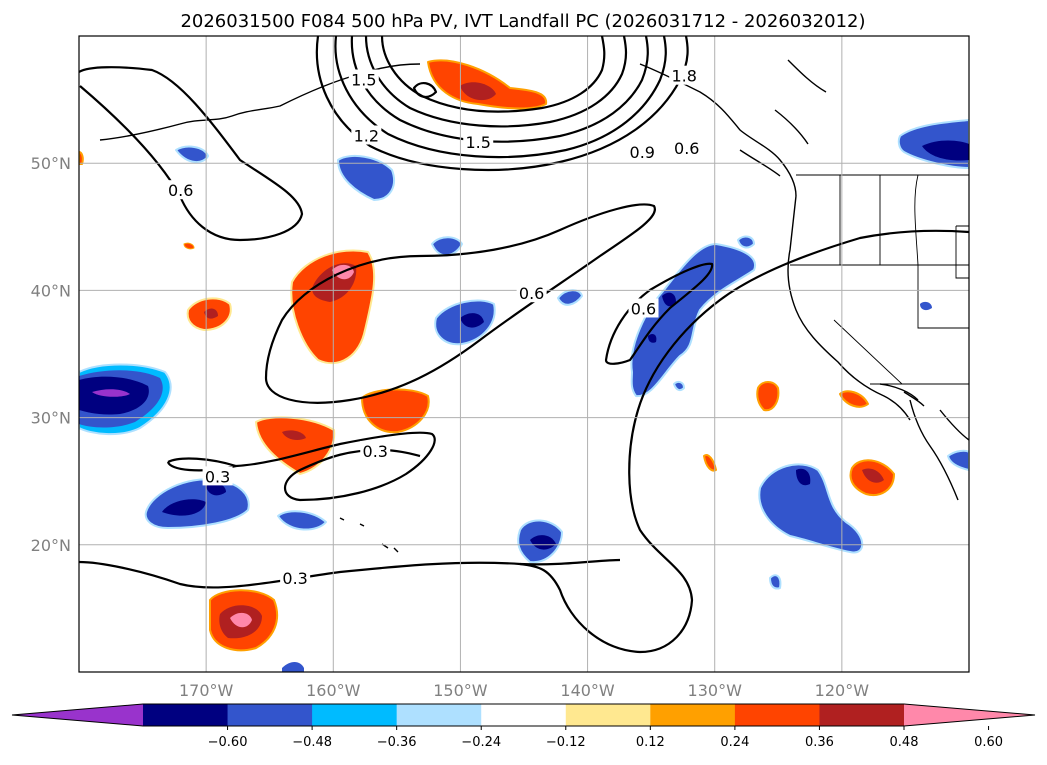 This screenshot has height=765, width=1047. What do you see at coordinates (51, 290) in the screenshot?
I see `lat-tick-label: 40°N` at bounding box center [51, 290].